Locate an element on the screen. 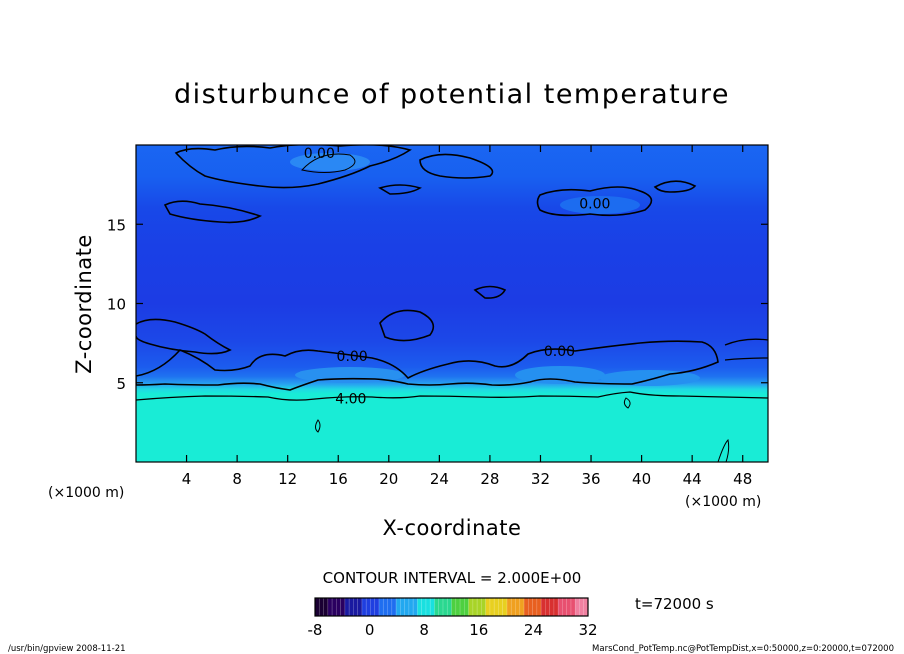  x-axis-label: X-coordinate is located at coordinates (452, 528).